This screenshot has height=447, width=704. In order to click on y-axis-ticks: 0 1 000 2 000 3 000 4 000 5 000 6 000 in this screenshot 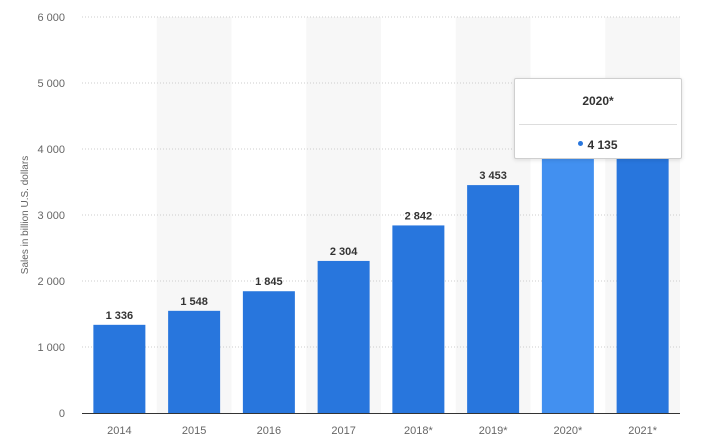, I will do `click(51, 216)`.